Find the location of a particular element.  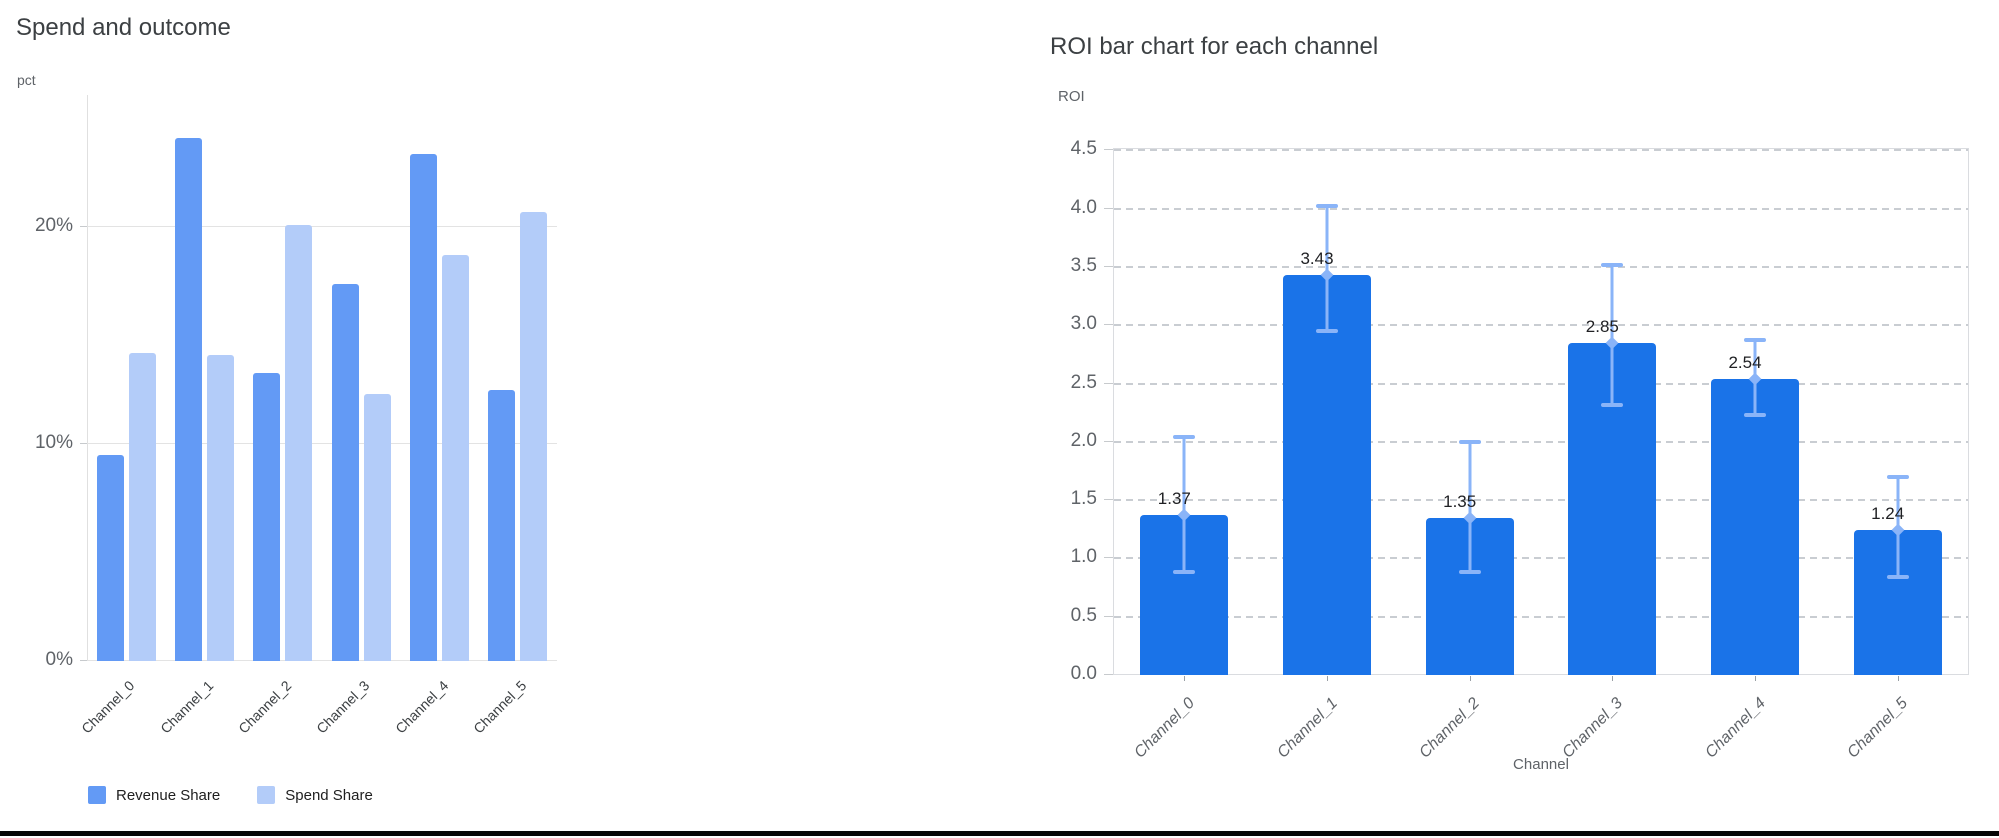

gridline-2.5 is located at coordinates (1541, 383).